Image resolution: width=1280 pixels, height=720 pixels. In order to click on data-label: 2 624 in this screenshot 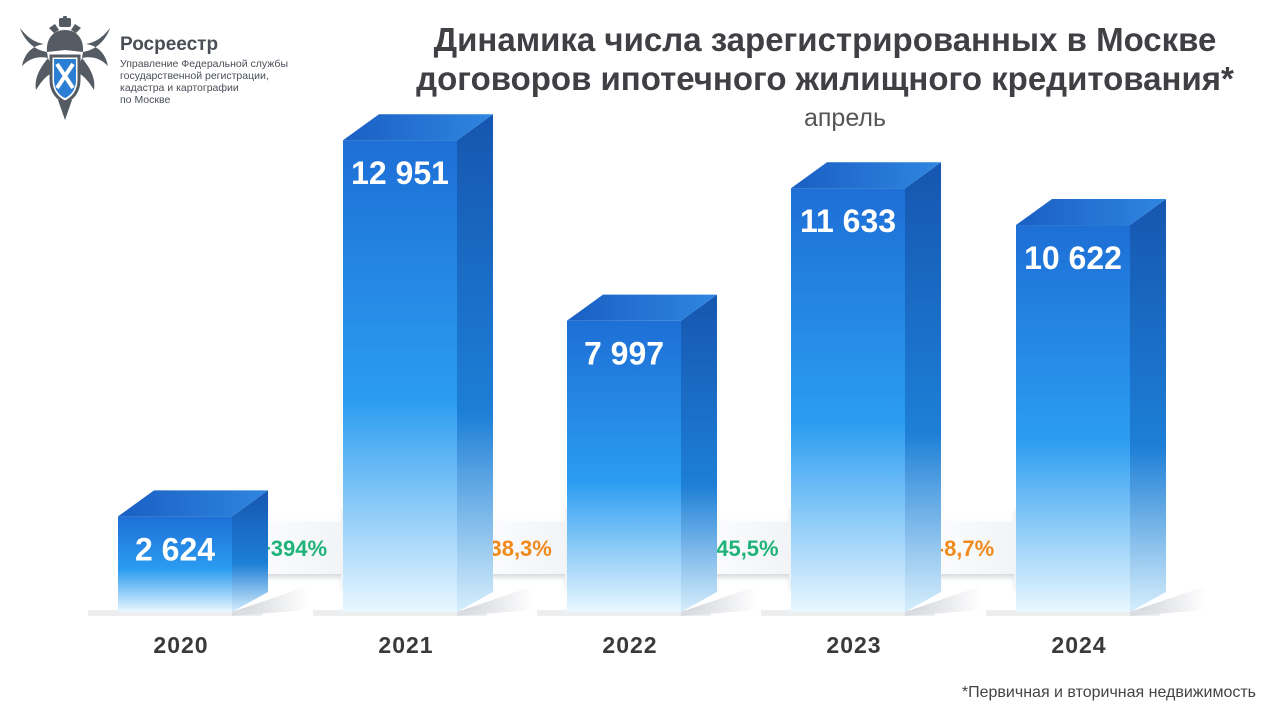, I will do `click(175, 549)`.